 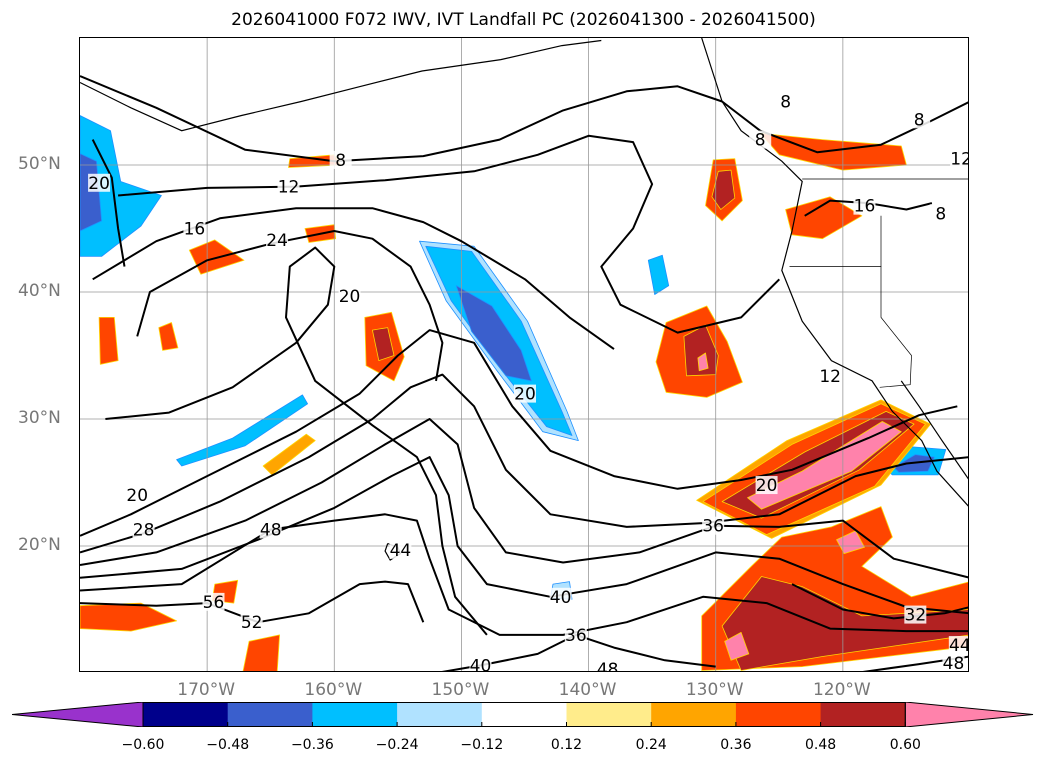 I want to click on contour-label: 12, so click(x=959, y=160).